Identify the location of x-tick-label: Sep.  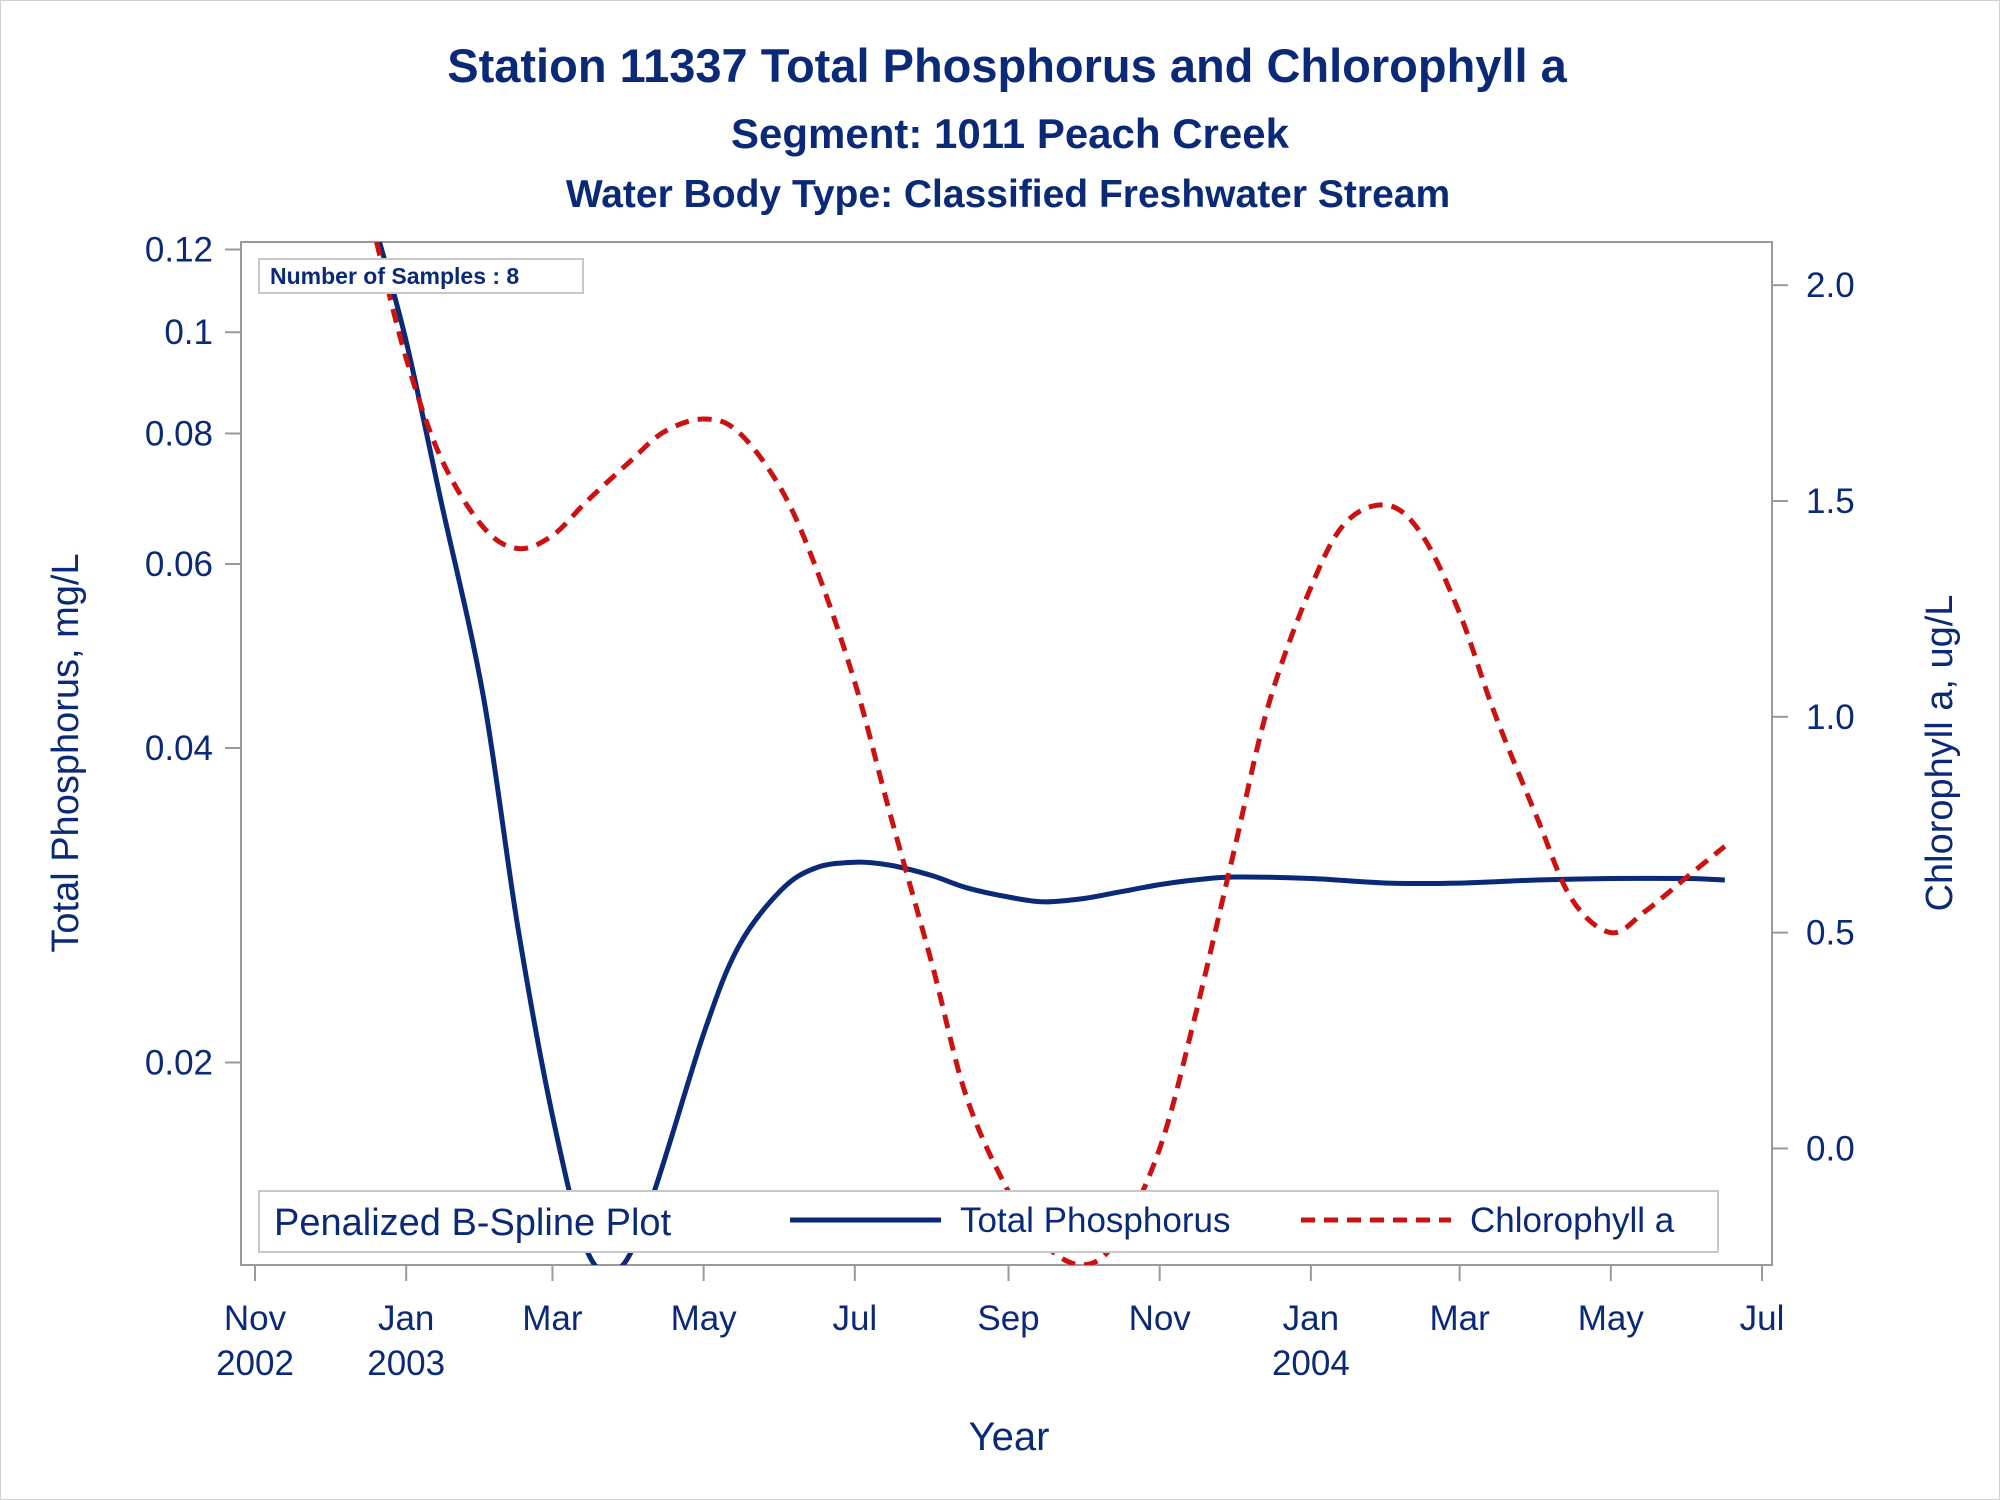
(1008, 1318).